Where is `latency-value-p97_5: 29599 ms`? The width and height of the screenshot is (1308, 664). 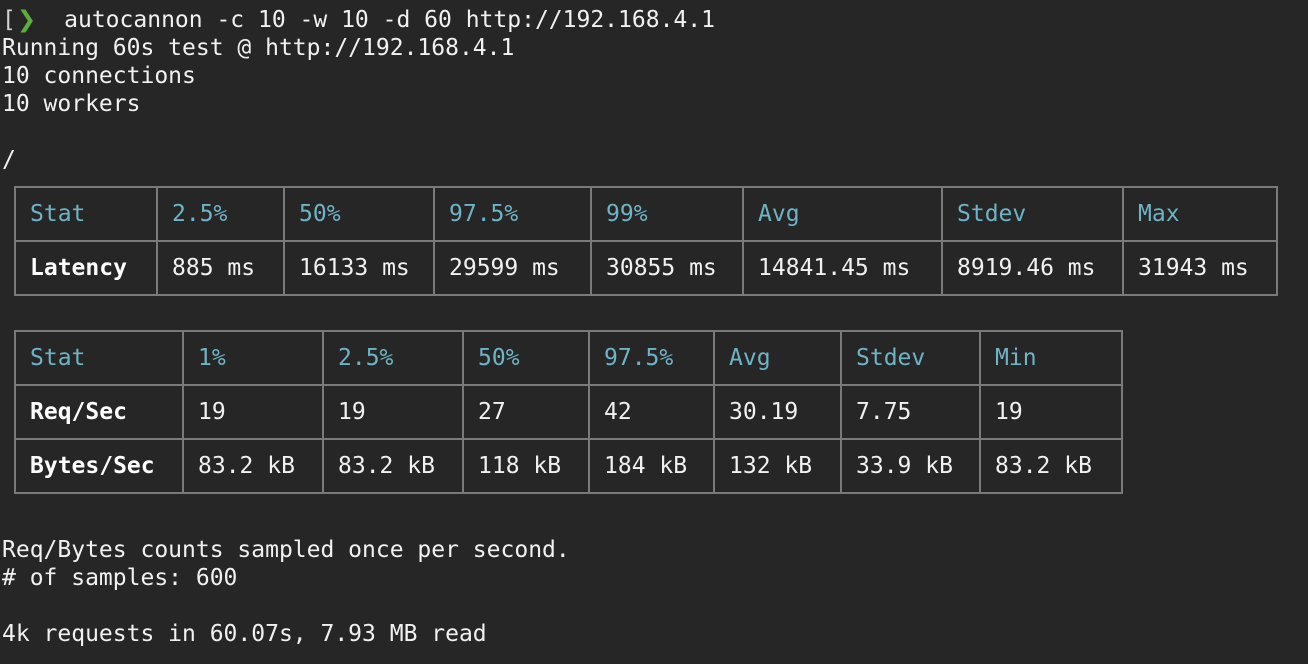 latency-value-p97_5: 29599 ms is located at coordinates (512, 268).